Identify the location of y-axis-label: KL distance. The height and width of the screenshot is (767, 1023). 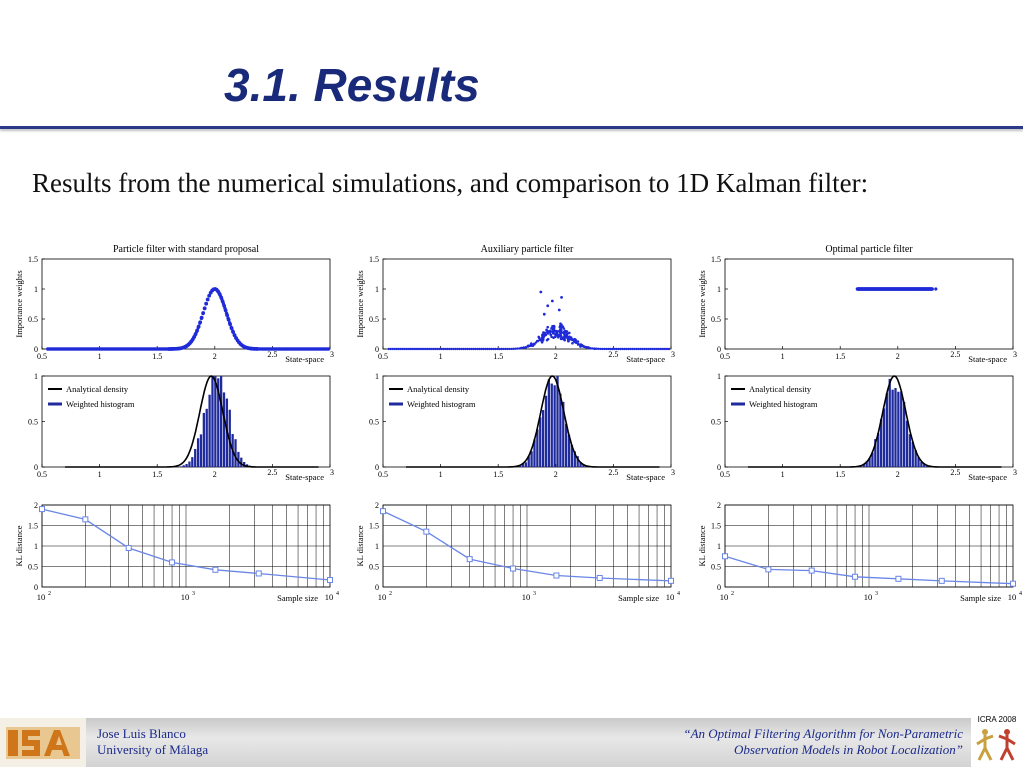
(360, 545).